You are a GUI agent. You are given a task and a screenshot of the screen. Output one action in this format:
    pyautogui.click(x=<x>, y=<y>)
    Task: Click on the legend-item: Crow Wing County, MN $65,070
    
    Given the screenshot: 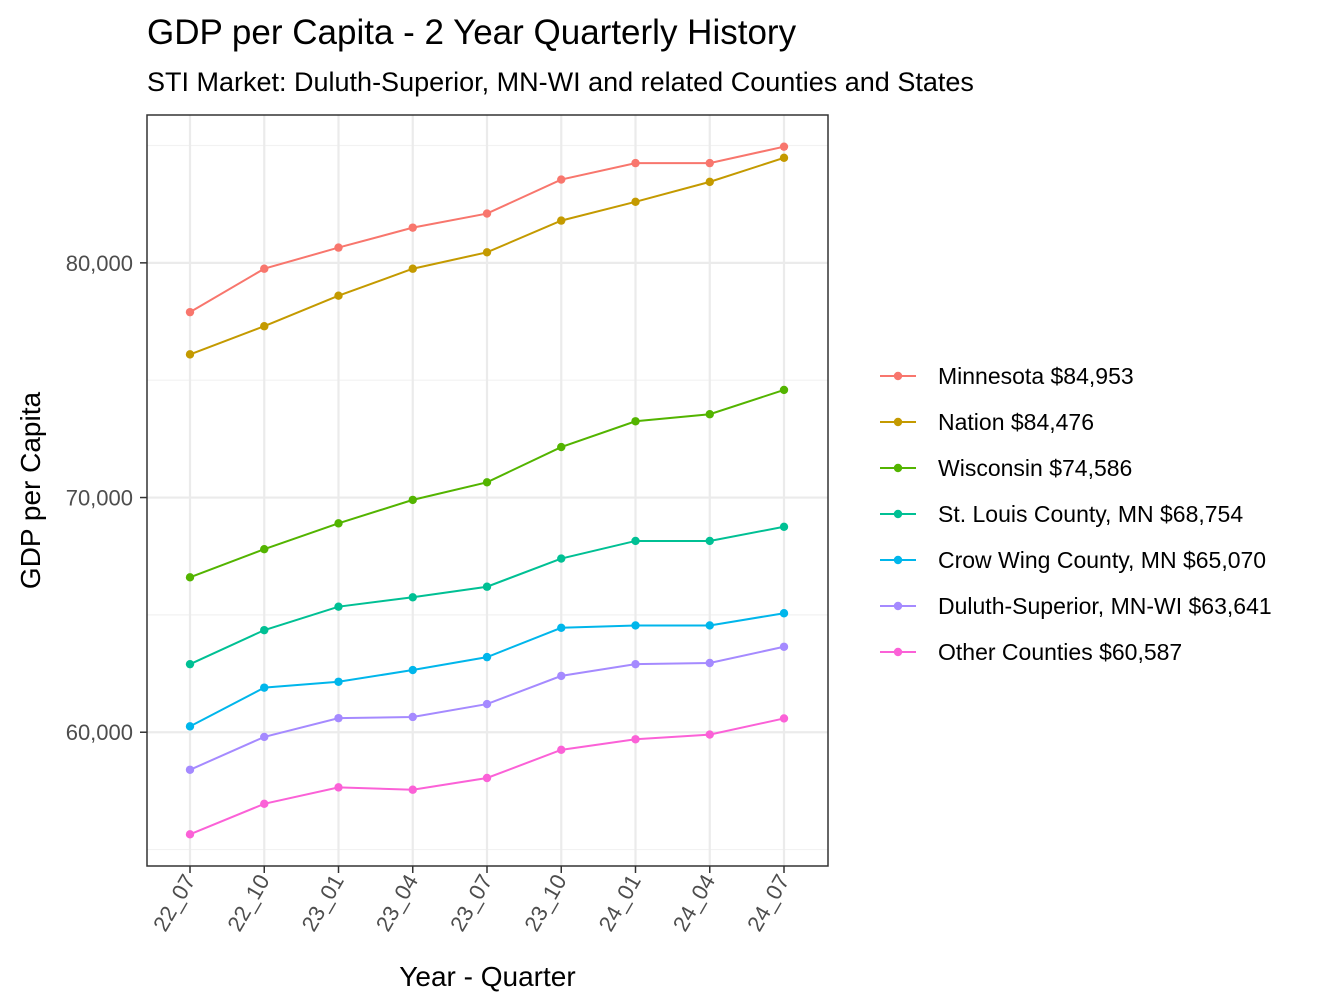 What is the action you would take?
    pyautogui.click(x=1073, y=560)
    